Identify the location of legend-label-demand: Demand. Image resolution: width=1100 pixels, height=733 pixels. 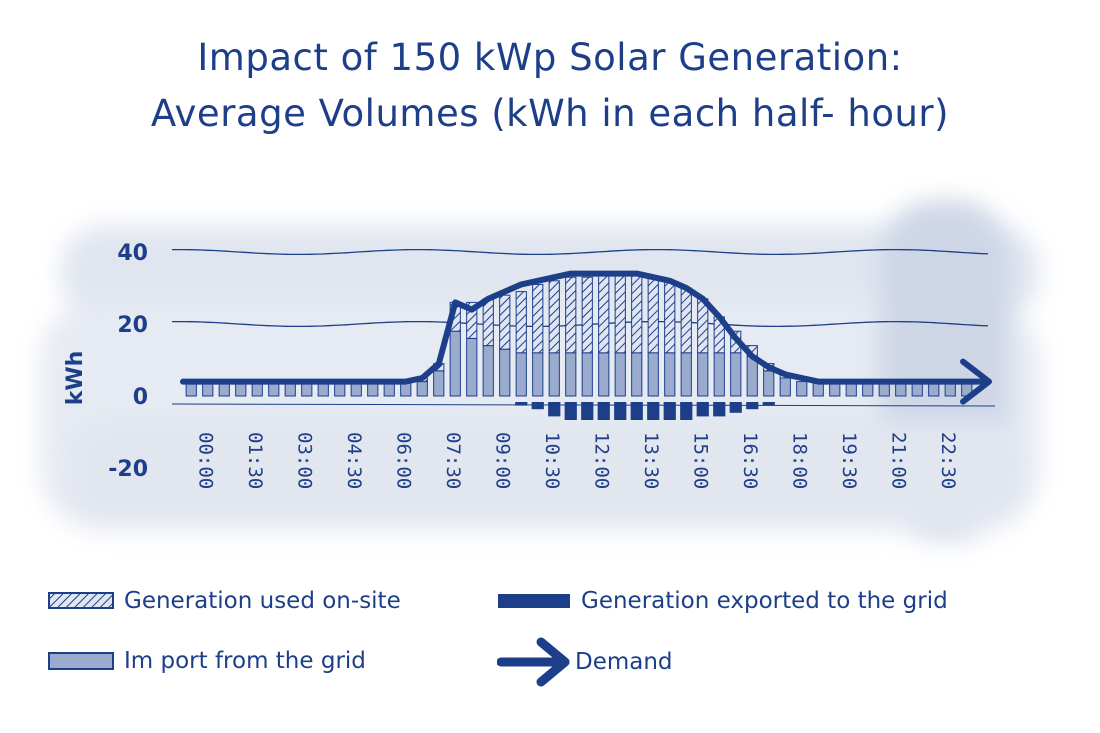
(624, 662).